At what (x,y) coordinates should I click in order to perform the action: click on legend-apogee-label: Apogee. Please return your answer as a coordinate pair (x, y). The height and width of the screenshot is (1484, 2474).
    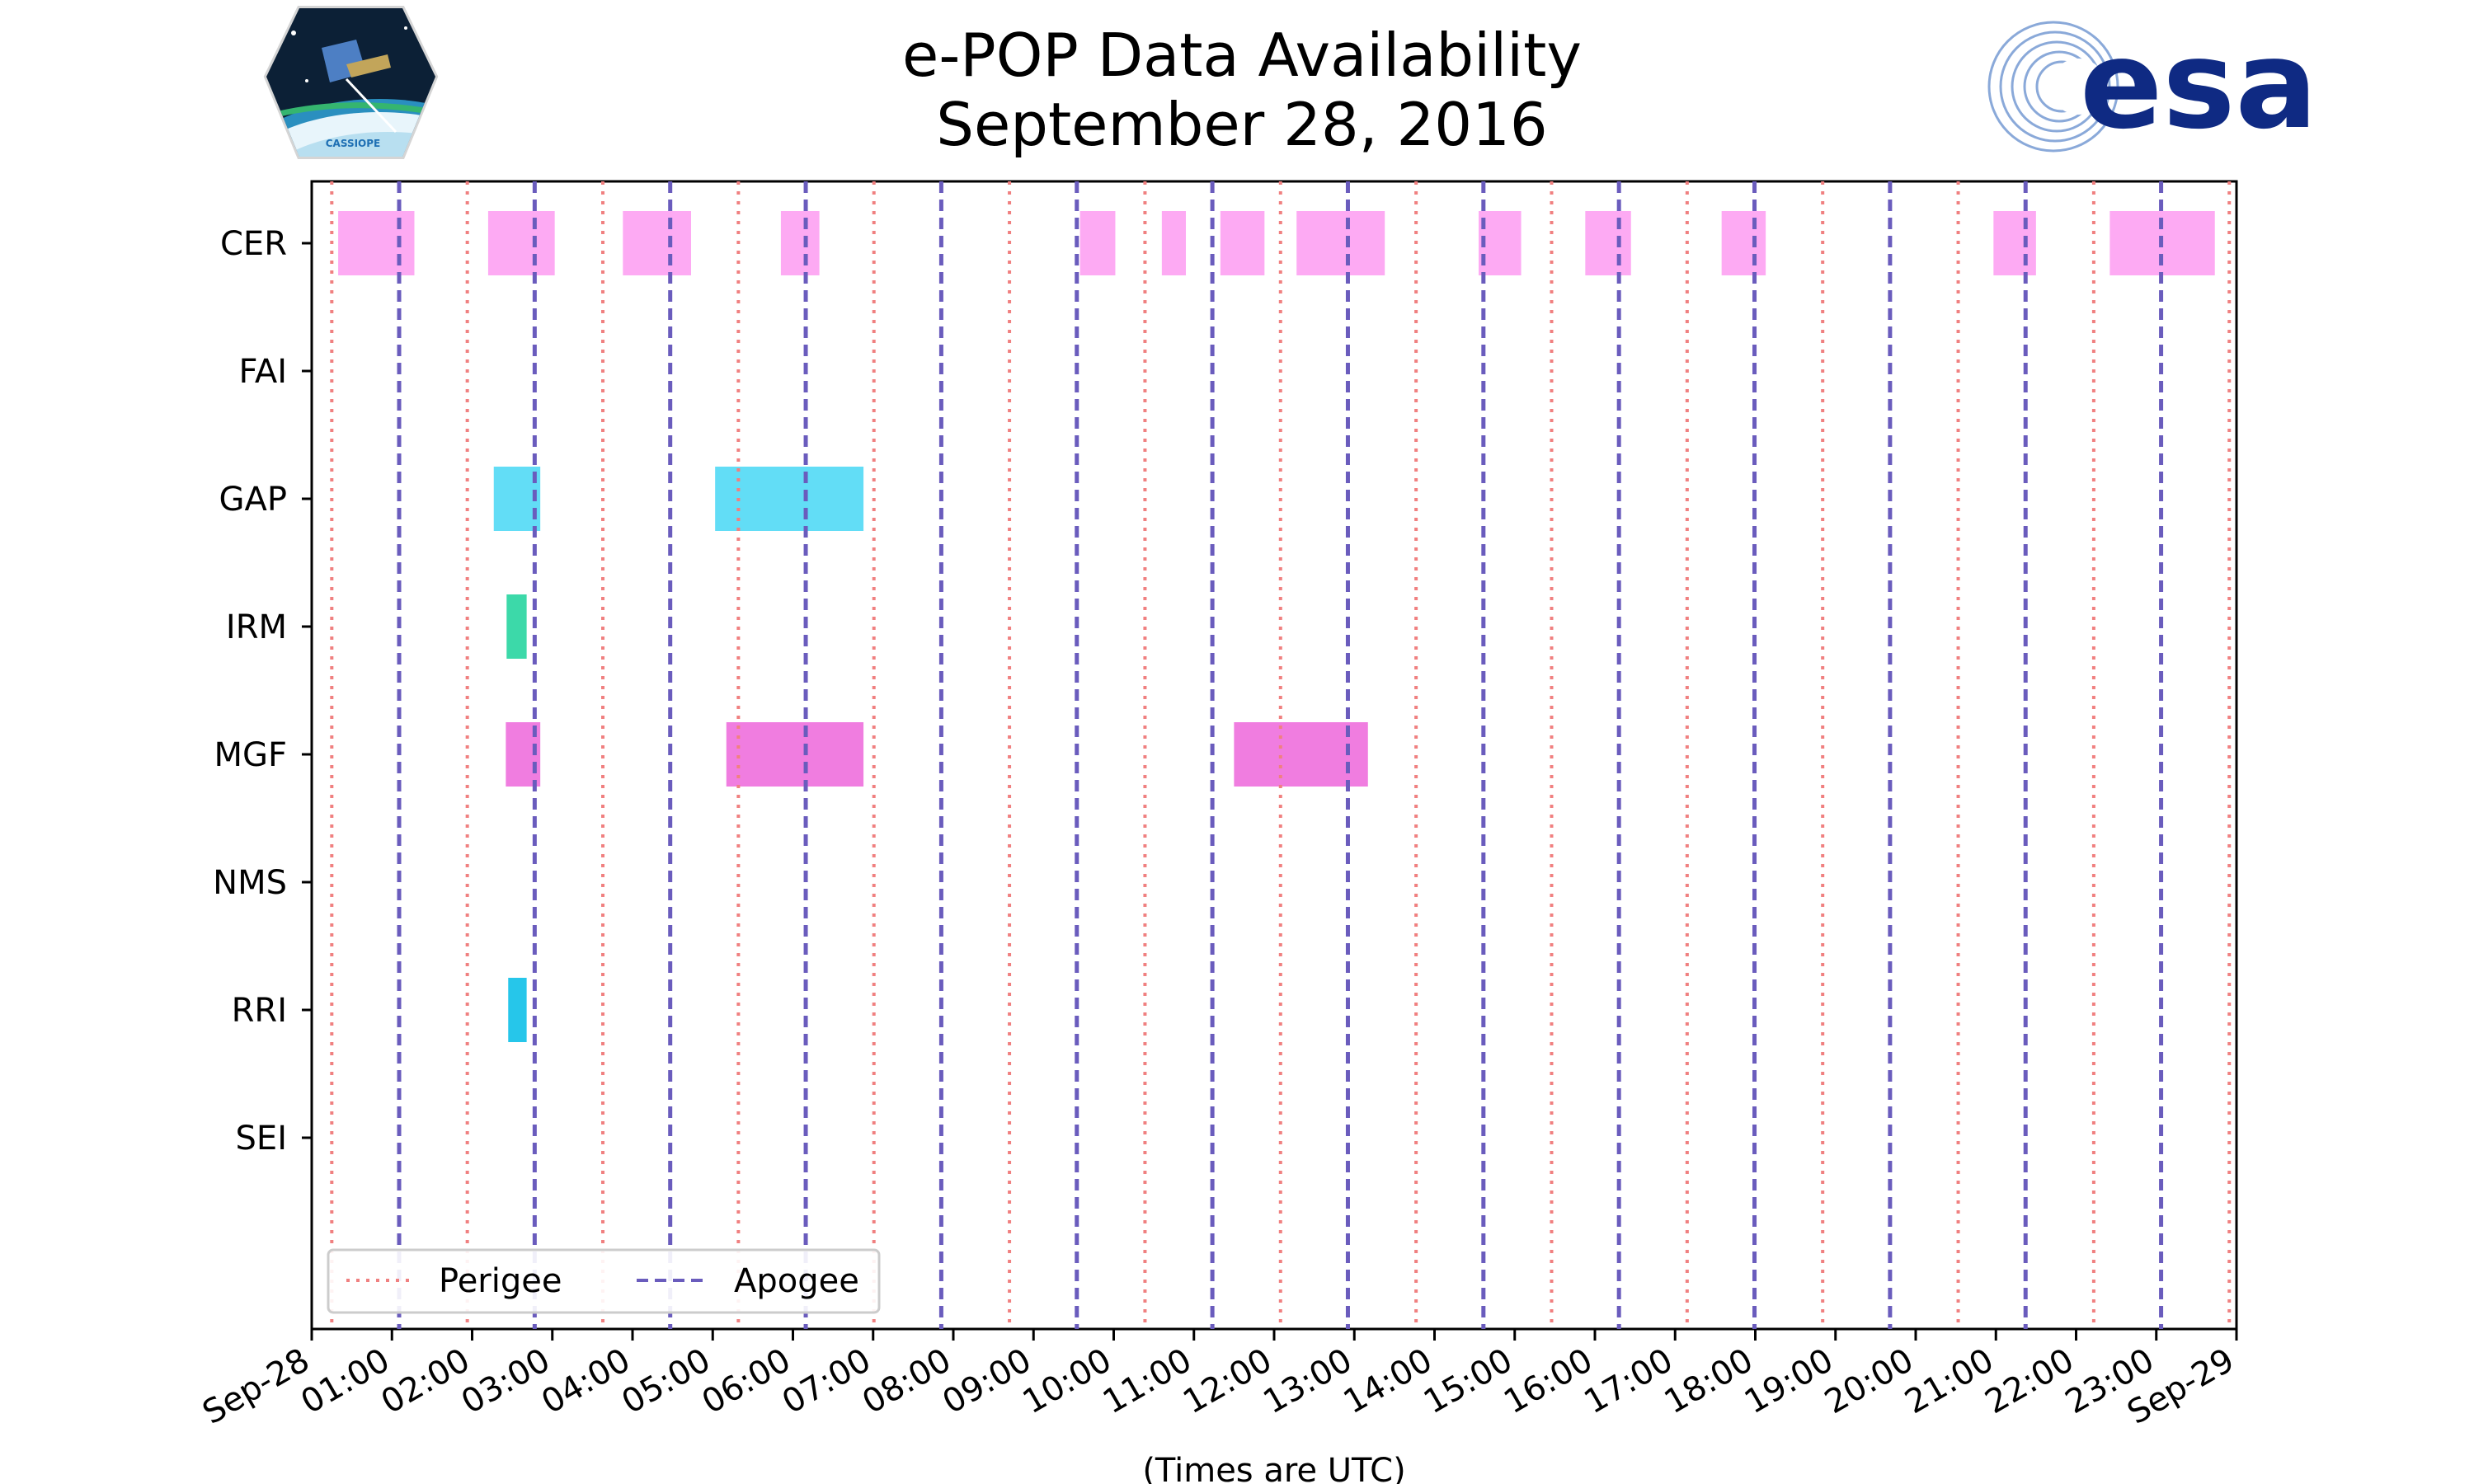
    Looking at the image, I should click on (796, 1281).